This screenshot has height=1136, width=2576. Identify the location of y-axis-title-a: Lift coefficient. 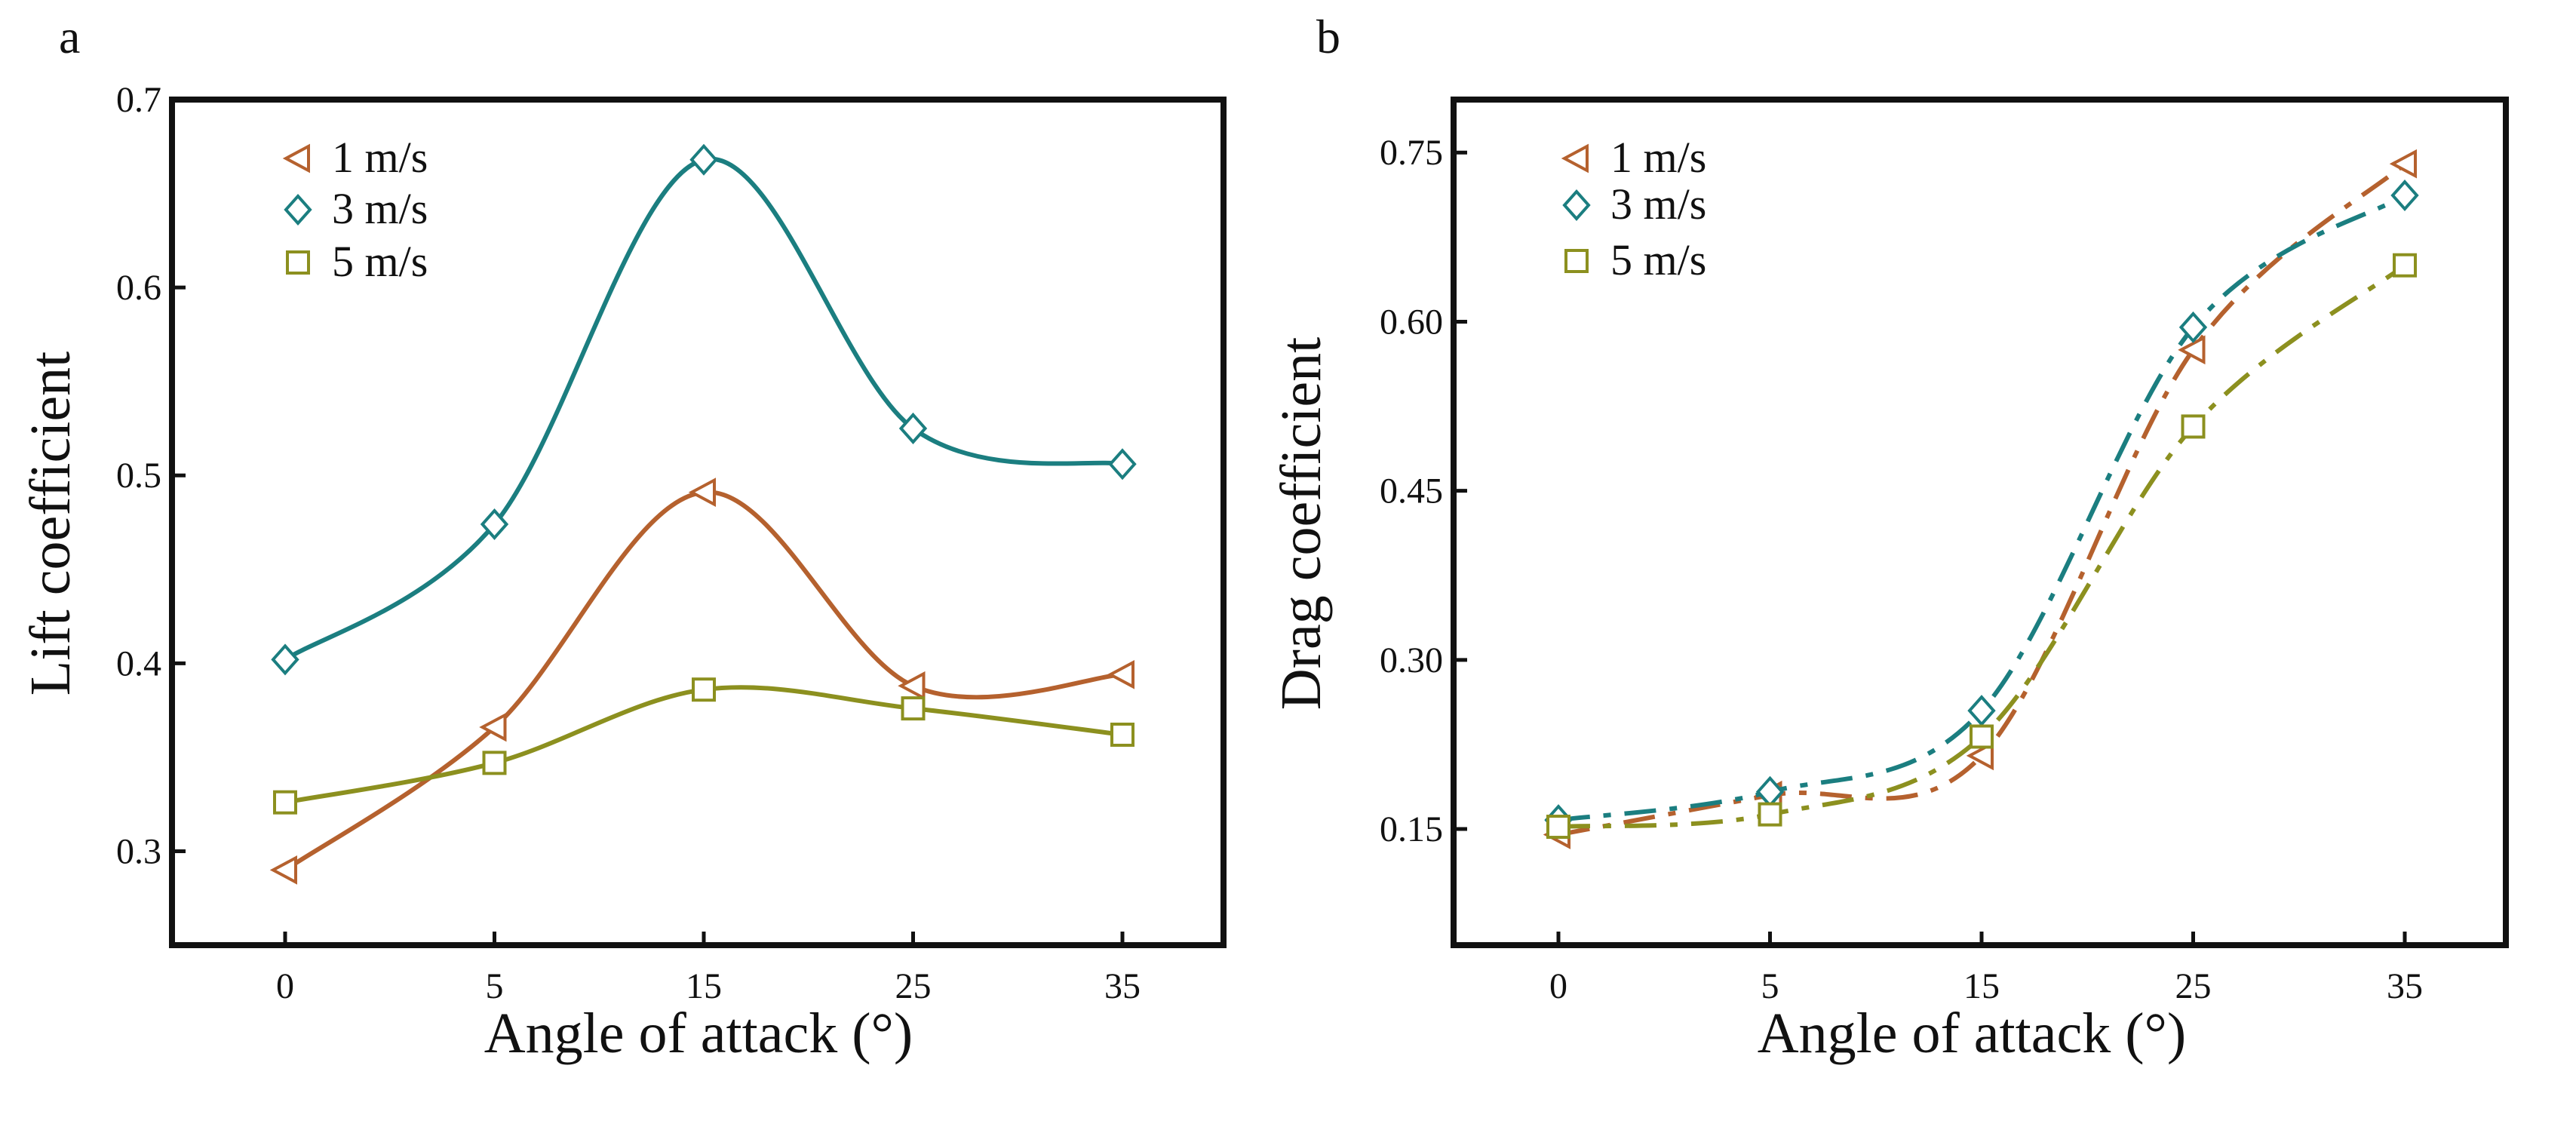
(50, 523).